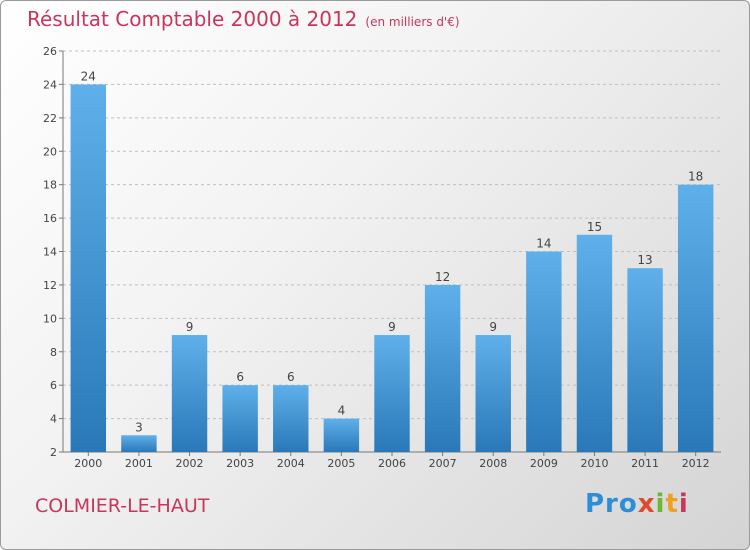  I want to click on data-label: 4, so click(342, 411).